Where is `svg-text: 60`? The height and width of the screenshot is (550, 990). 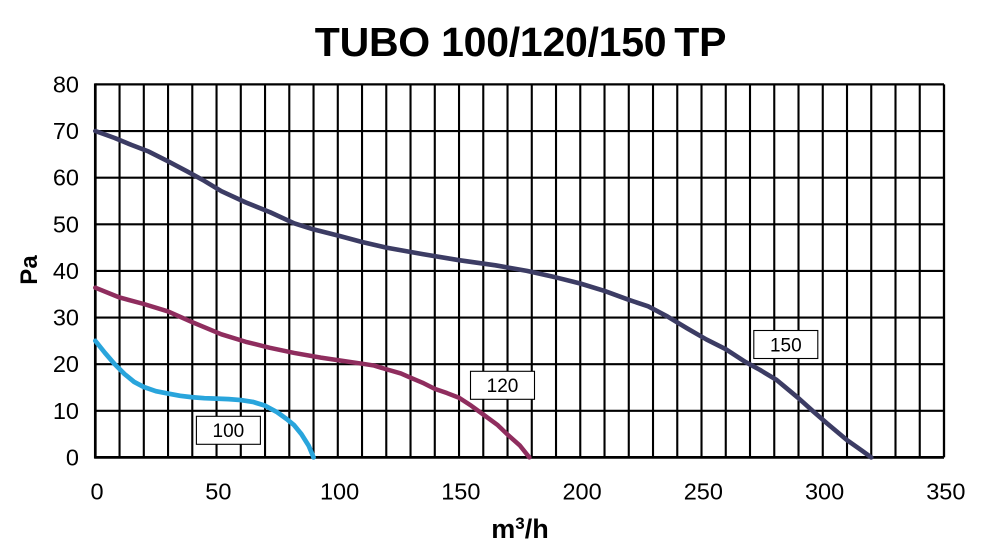 svg-text: 60 is located at coordinates (66, 178).